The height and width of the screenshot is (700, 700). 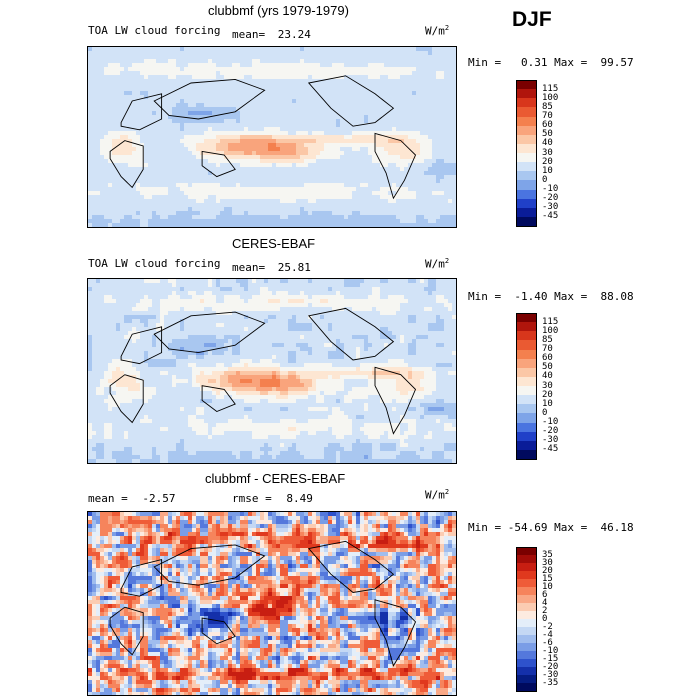 What do you see at coordinates (132, 498) in the screenshot?
I see `mean-label: mean = -2.57` at bounding box center [132, 498].